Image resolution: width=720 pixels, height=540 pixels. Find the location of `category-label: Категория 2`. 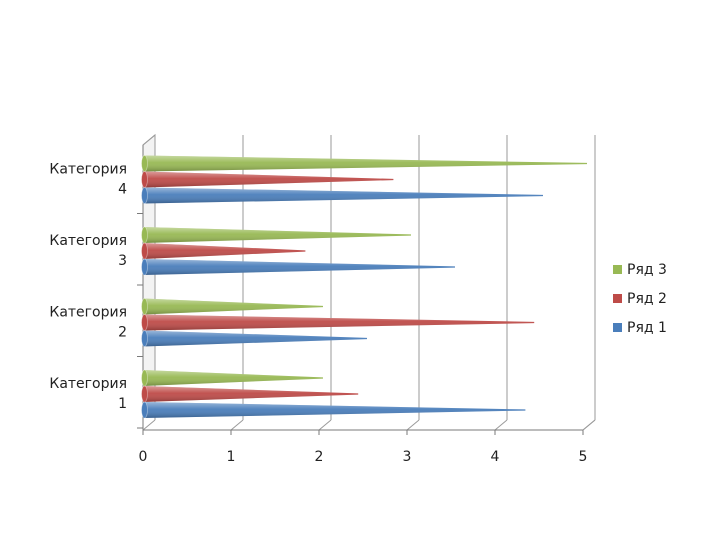

category-label: Категория 2 is located at coordinates (88, 323).